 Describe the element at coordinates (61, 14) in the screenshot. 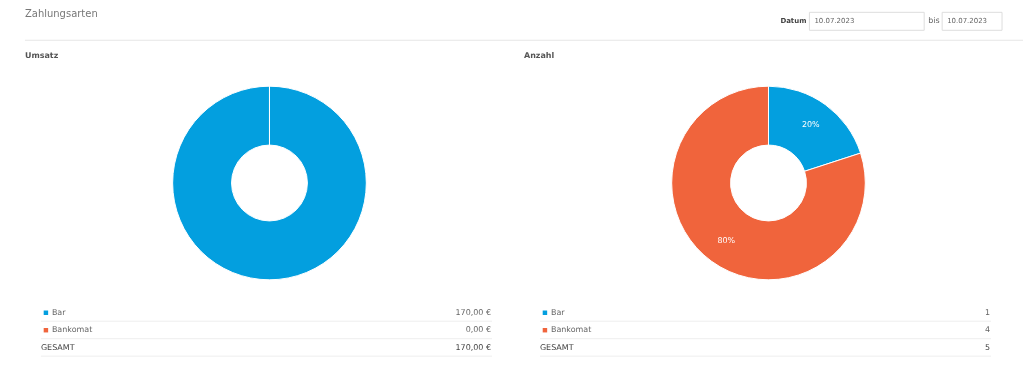

I see `text: Zahlungsarten` at that location.